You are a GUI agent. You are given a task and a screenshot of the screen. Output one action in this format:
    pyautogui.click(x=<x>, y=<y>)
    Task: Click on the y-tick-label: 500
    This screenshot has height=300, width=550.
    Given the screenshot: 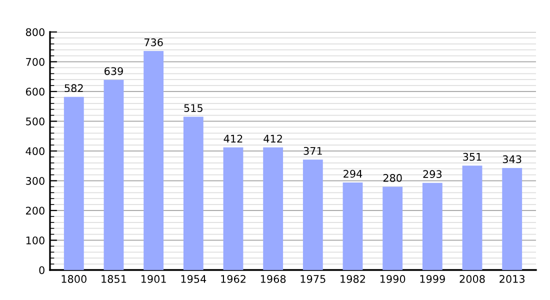 What is the action you would take?
    pyautogui.click(x=35, y=121)
    